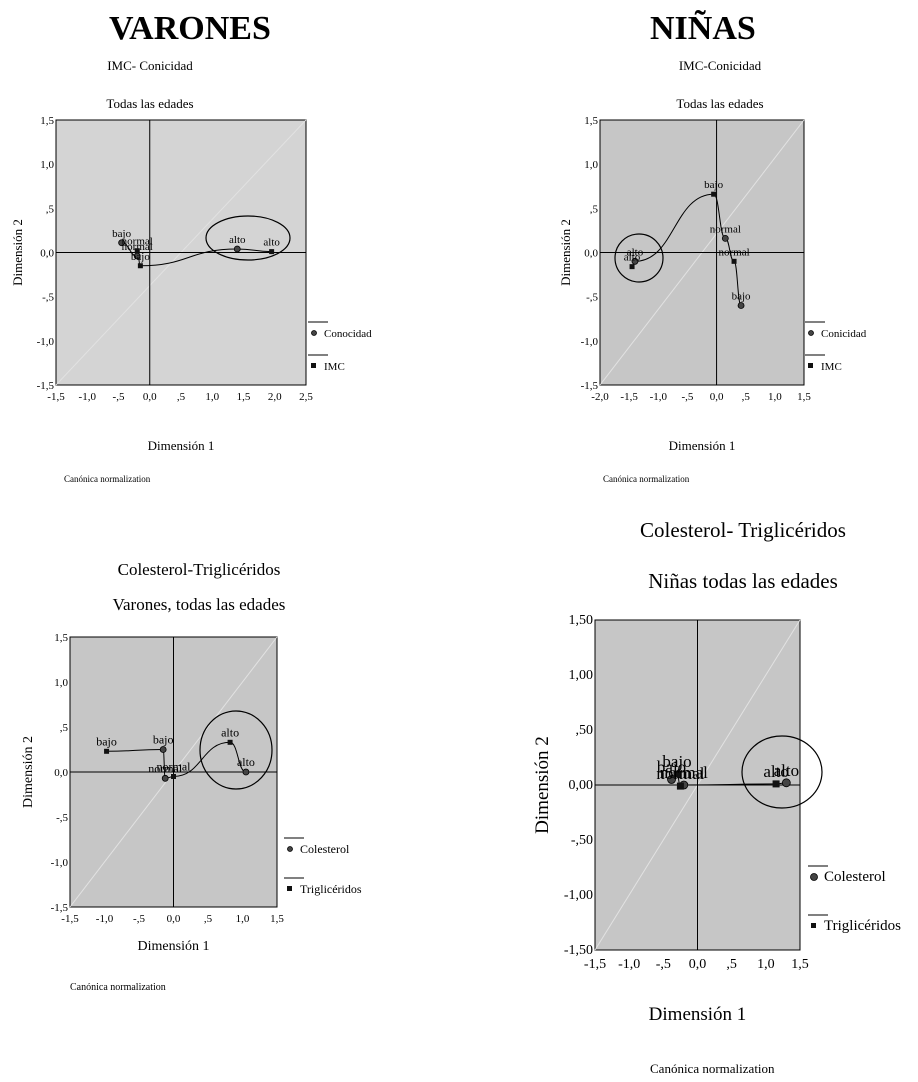 The image size is (918, 1082). Describe the element at coordinates (190, 28) in the screenshot. I see `header-varones: VARONES` at that location.